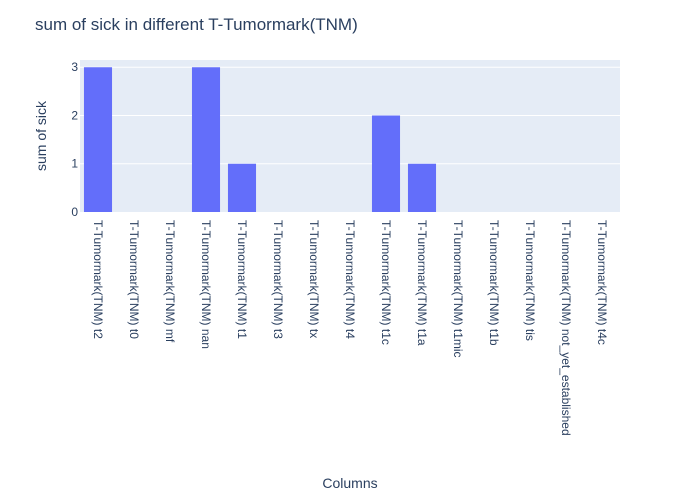 The height and width of the screenshot is (500, 700). What do you see at coordinates (206, 284) in the screenshot?
I see `x-tick-label: T-Tumormark(TNM) nan` at bounding box center [206, 284].